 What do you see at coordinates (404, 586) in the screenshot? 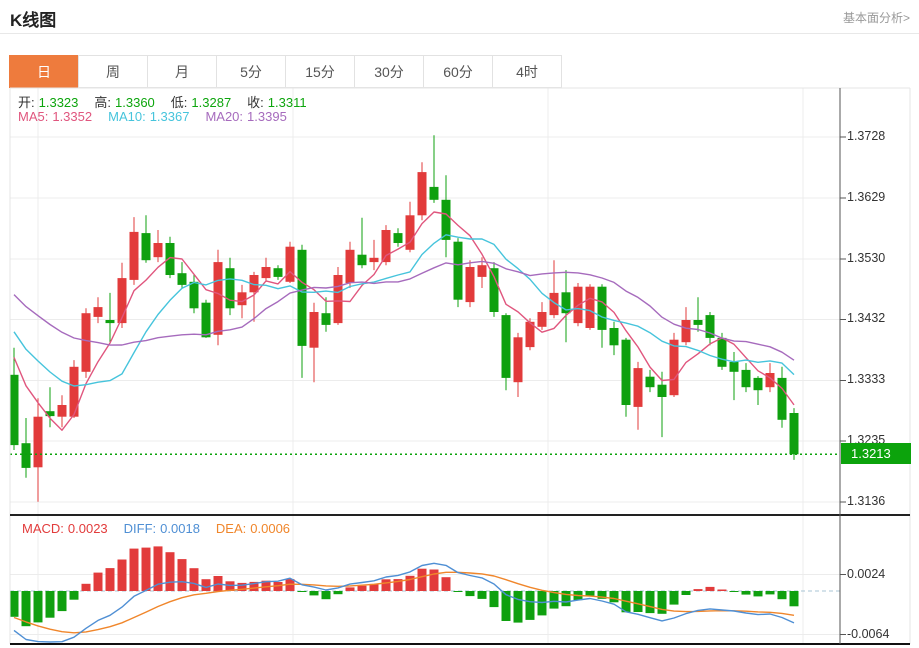
I see `macd-histogram-layer` at bounding box center [404, 586].